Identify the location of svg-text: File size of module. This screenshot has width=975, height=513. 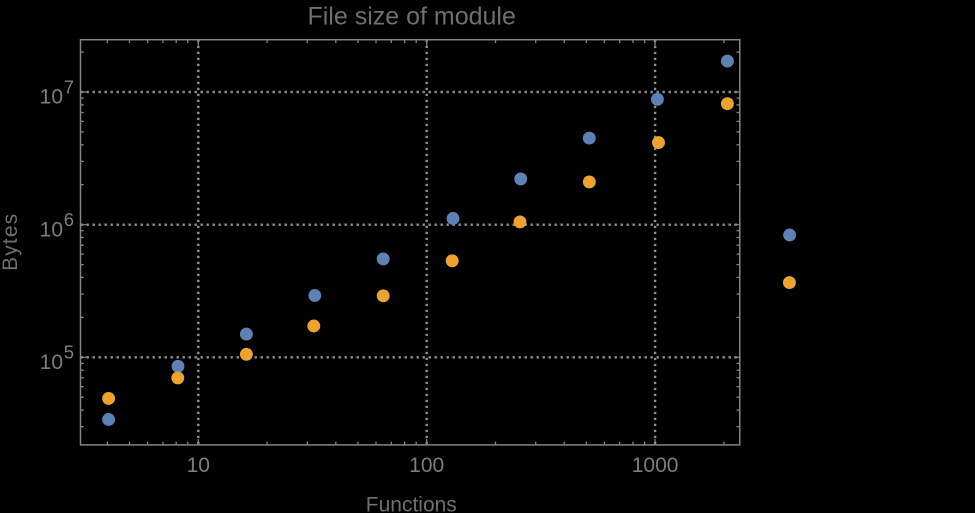
(411, 17).